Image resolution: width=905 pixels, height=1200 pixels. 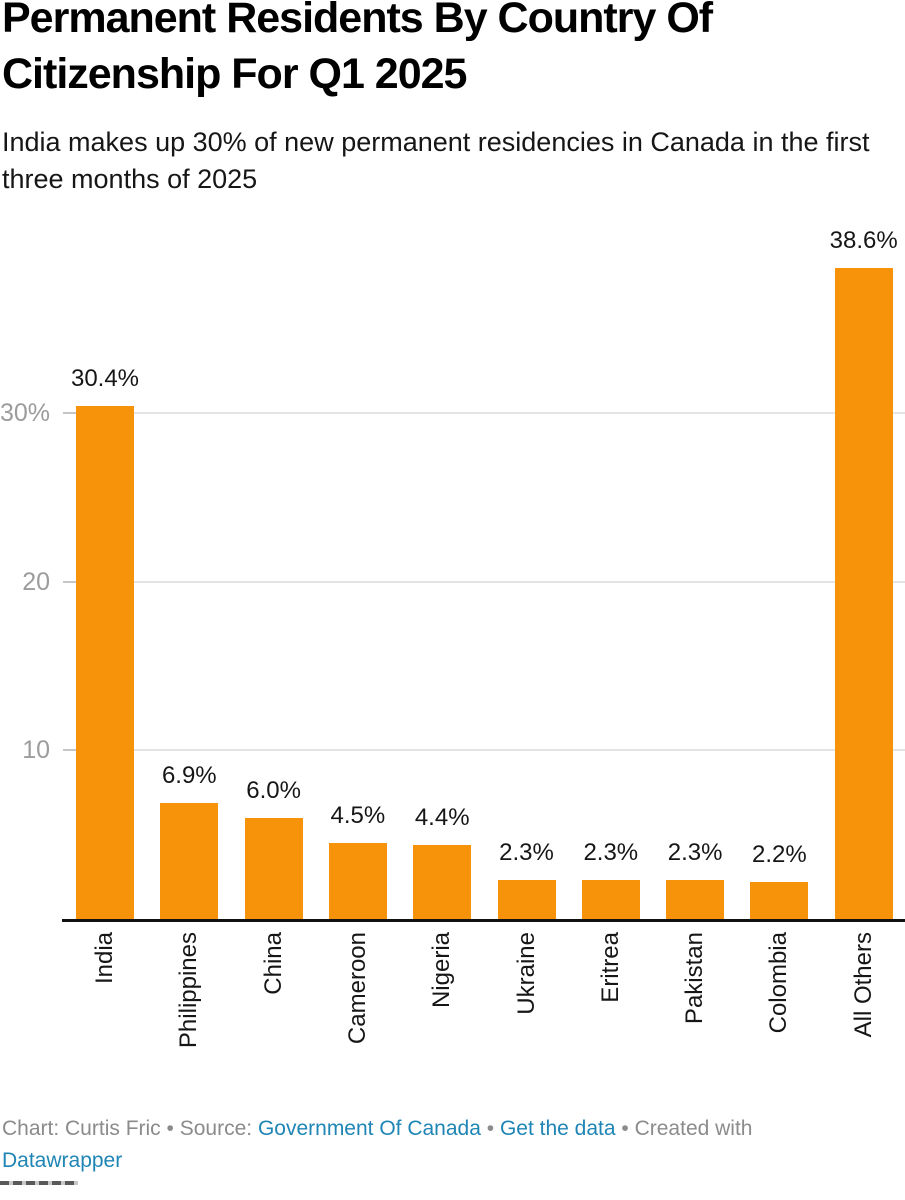 What do you see at coordinates (695, 978) in the screenshot?
I see `x-axis-label: Pakistan` at bounding box center [695, 978].